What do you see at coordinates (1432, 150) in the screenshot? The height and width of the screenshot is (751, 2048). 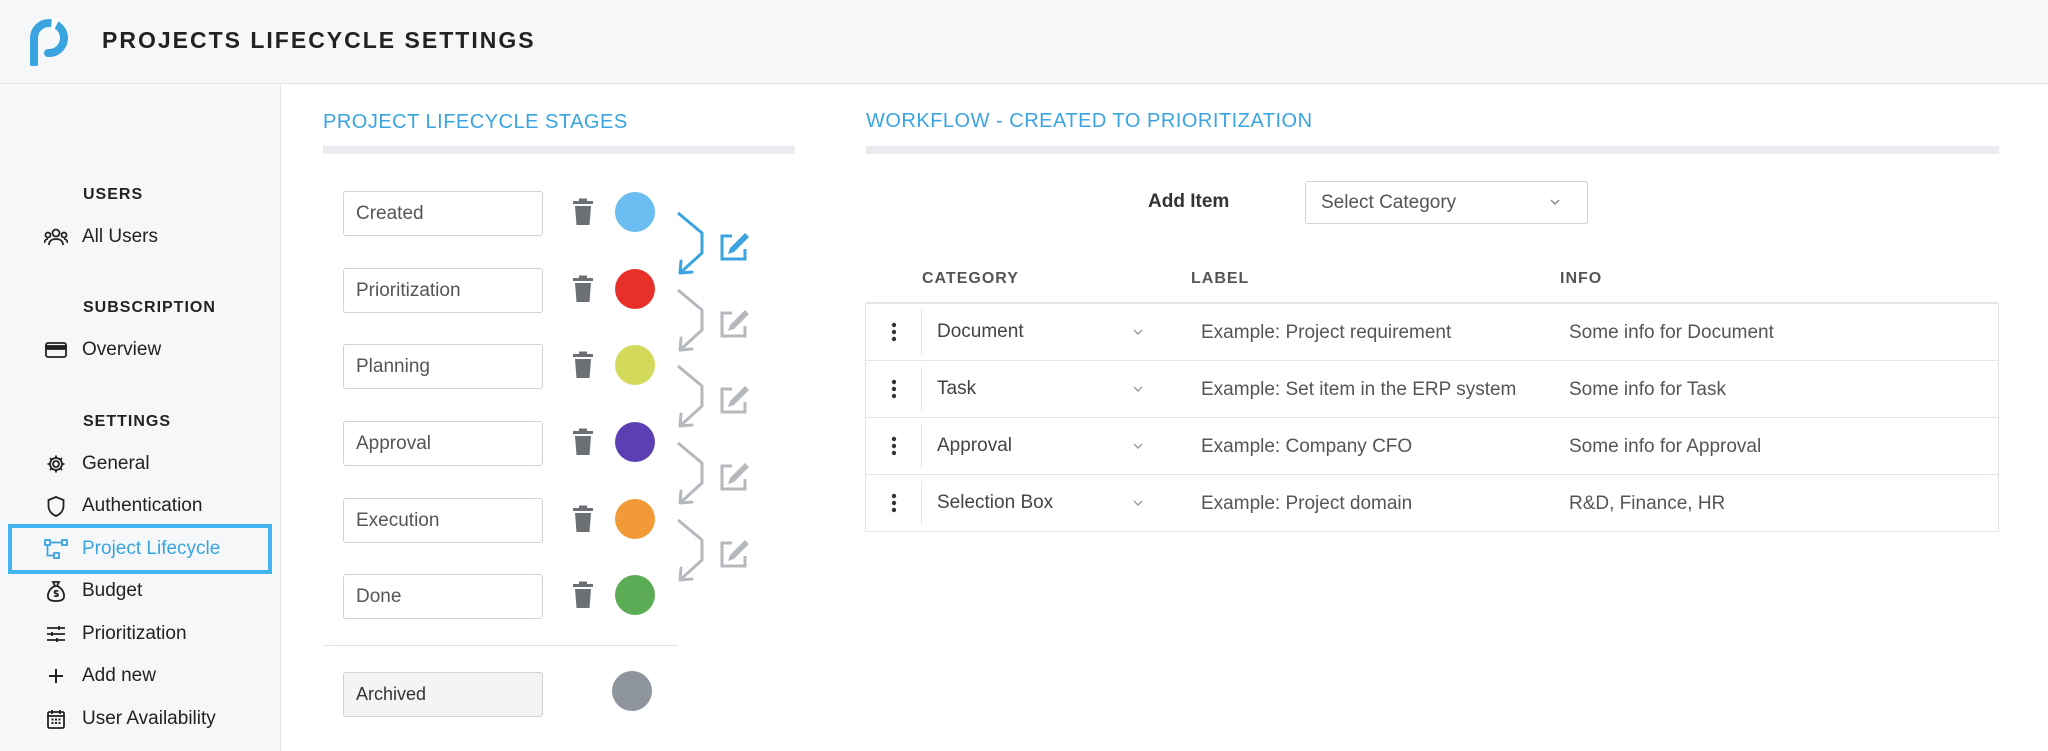 I see `workflow-panel-divider` at bounding box center [1432, 150].